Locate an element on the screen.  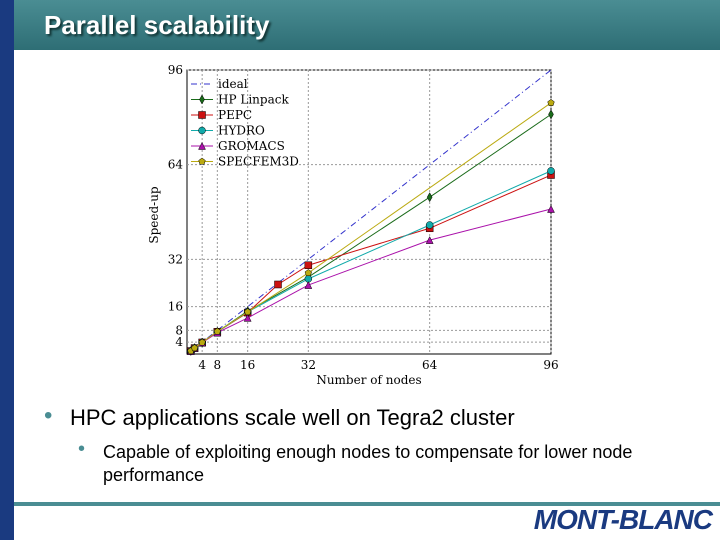
x-tick-label: 32 is located at coordinates (308, 365).